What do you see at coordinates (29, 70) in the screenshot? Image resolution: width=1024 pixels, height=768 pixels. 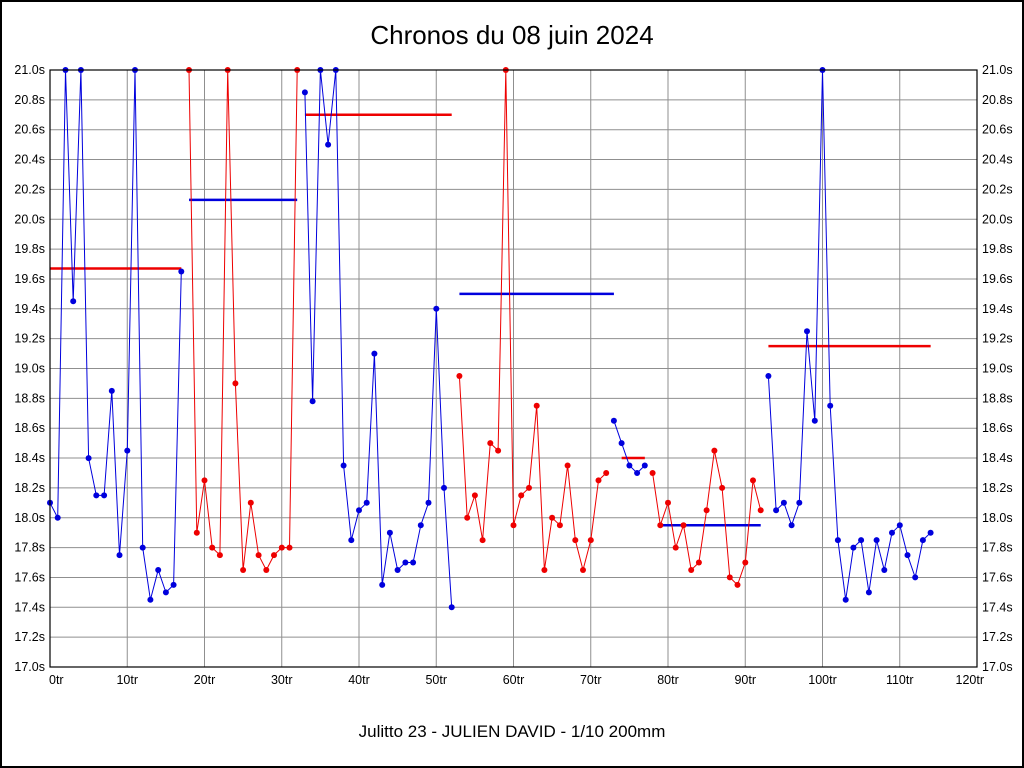 I see `y-tick-label-left: 21.0s` at bounding box center [29, 70].